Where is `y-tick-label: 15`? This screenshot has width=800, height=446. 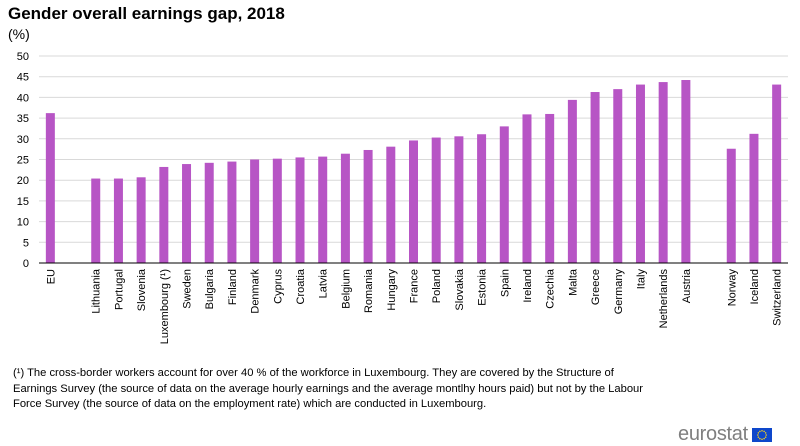
y-tick-label: 15 is located at coordinates (23, 202).